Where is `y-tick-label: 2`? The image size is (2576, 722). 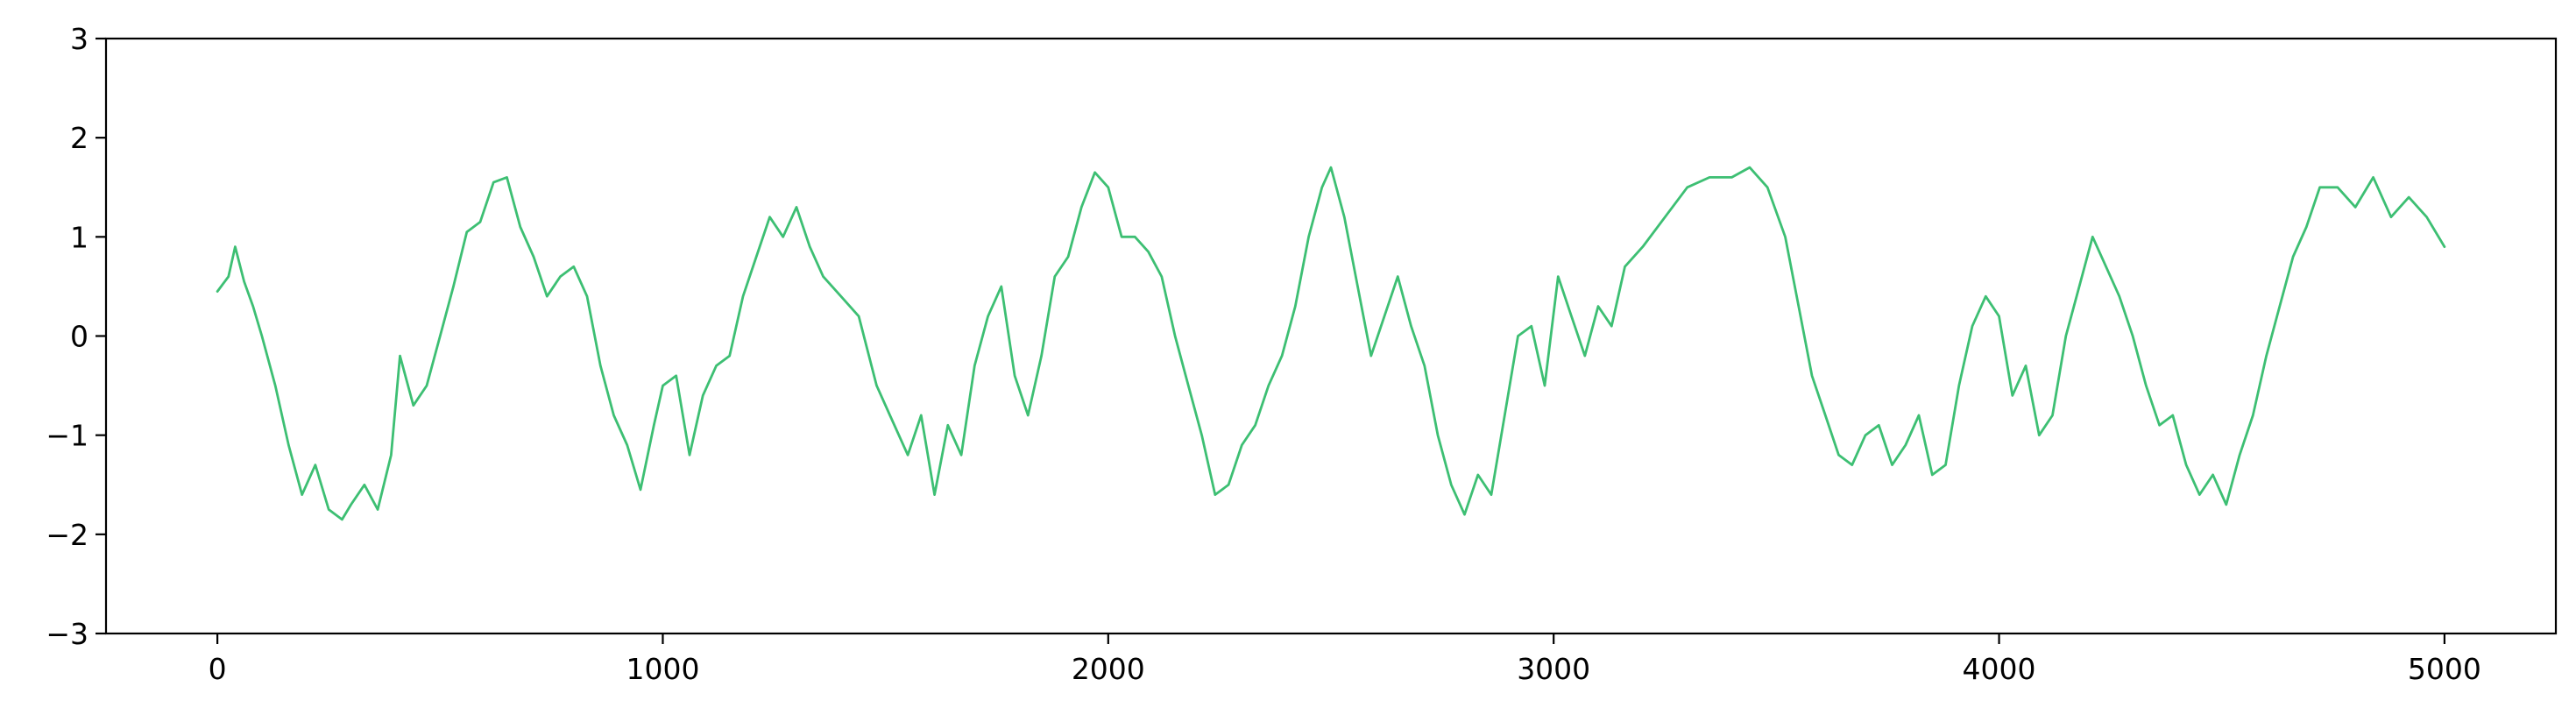
y-tick-label: 2 is located at coordinates (79, 138).